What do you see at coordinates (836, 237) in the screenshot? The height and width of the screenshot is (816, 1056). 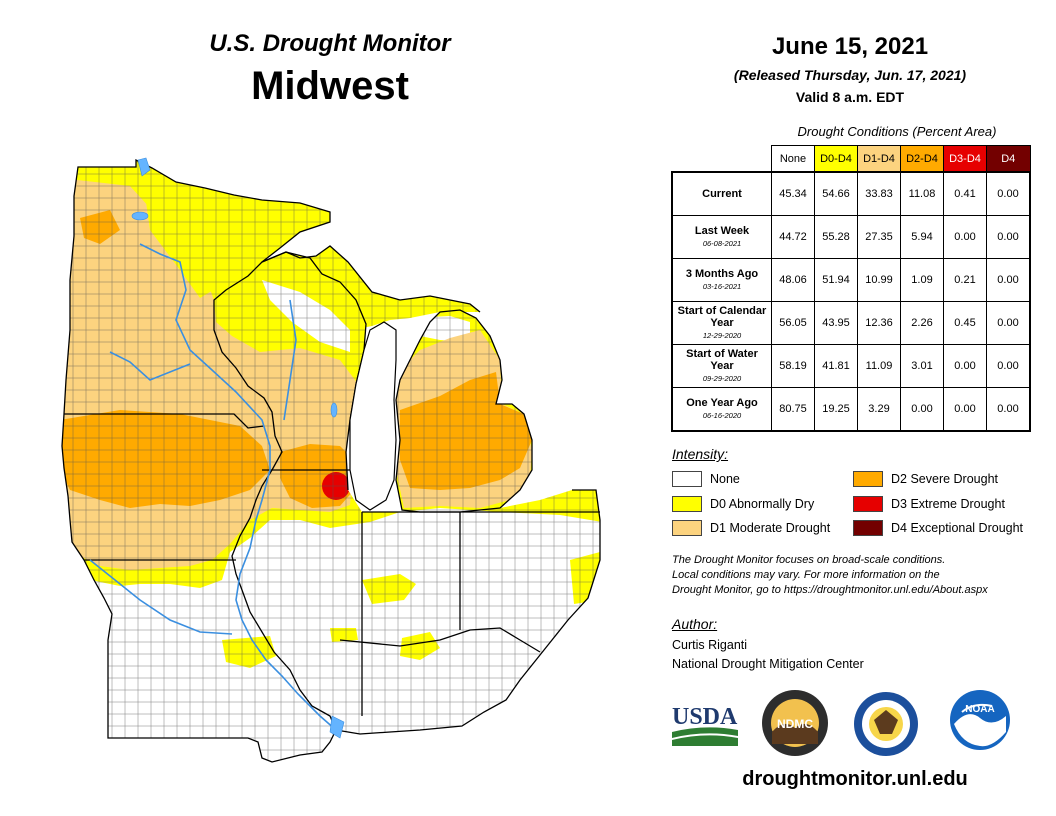 I see `table-cell: 55.28` at bounding box center [836, 237].